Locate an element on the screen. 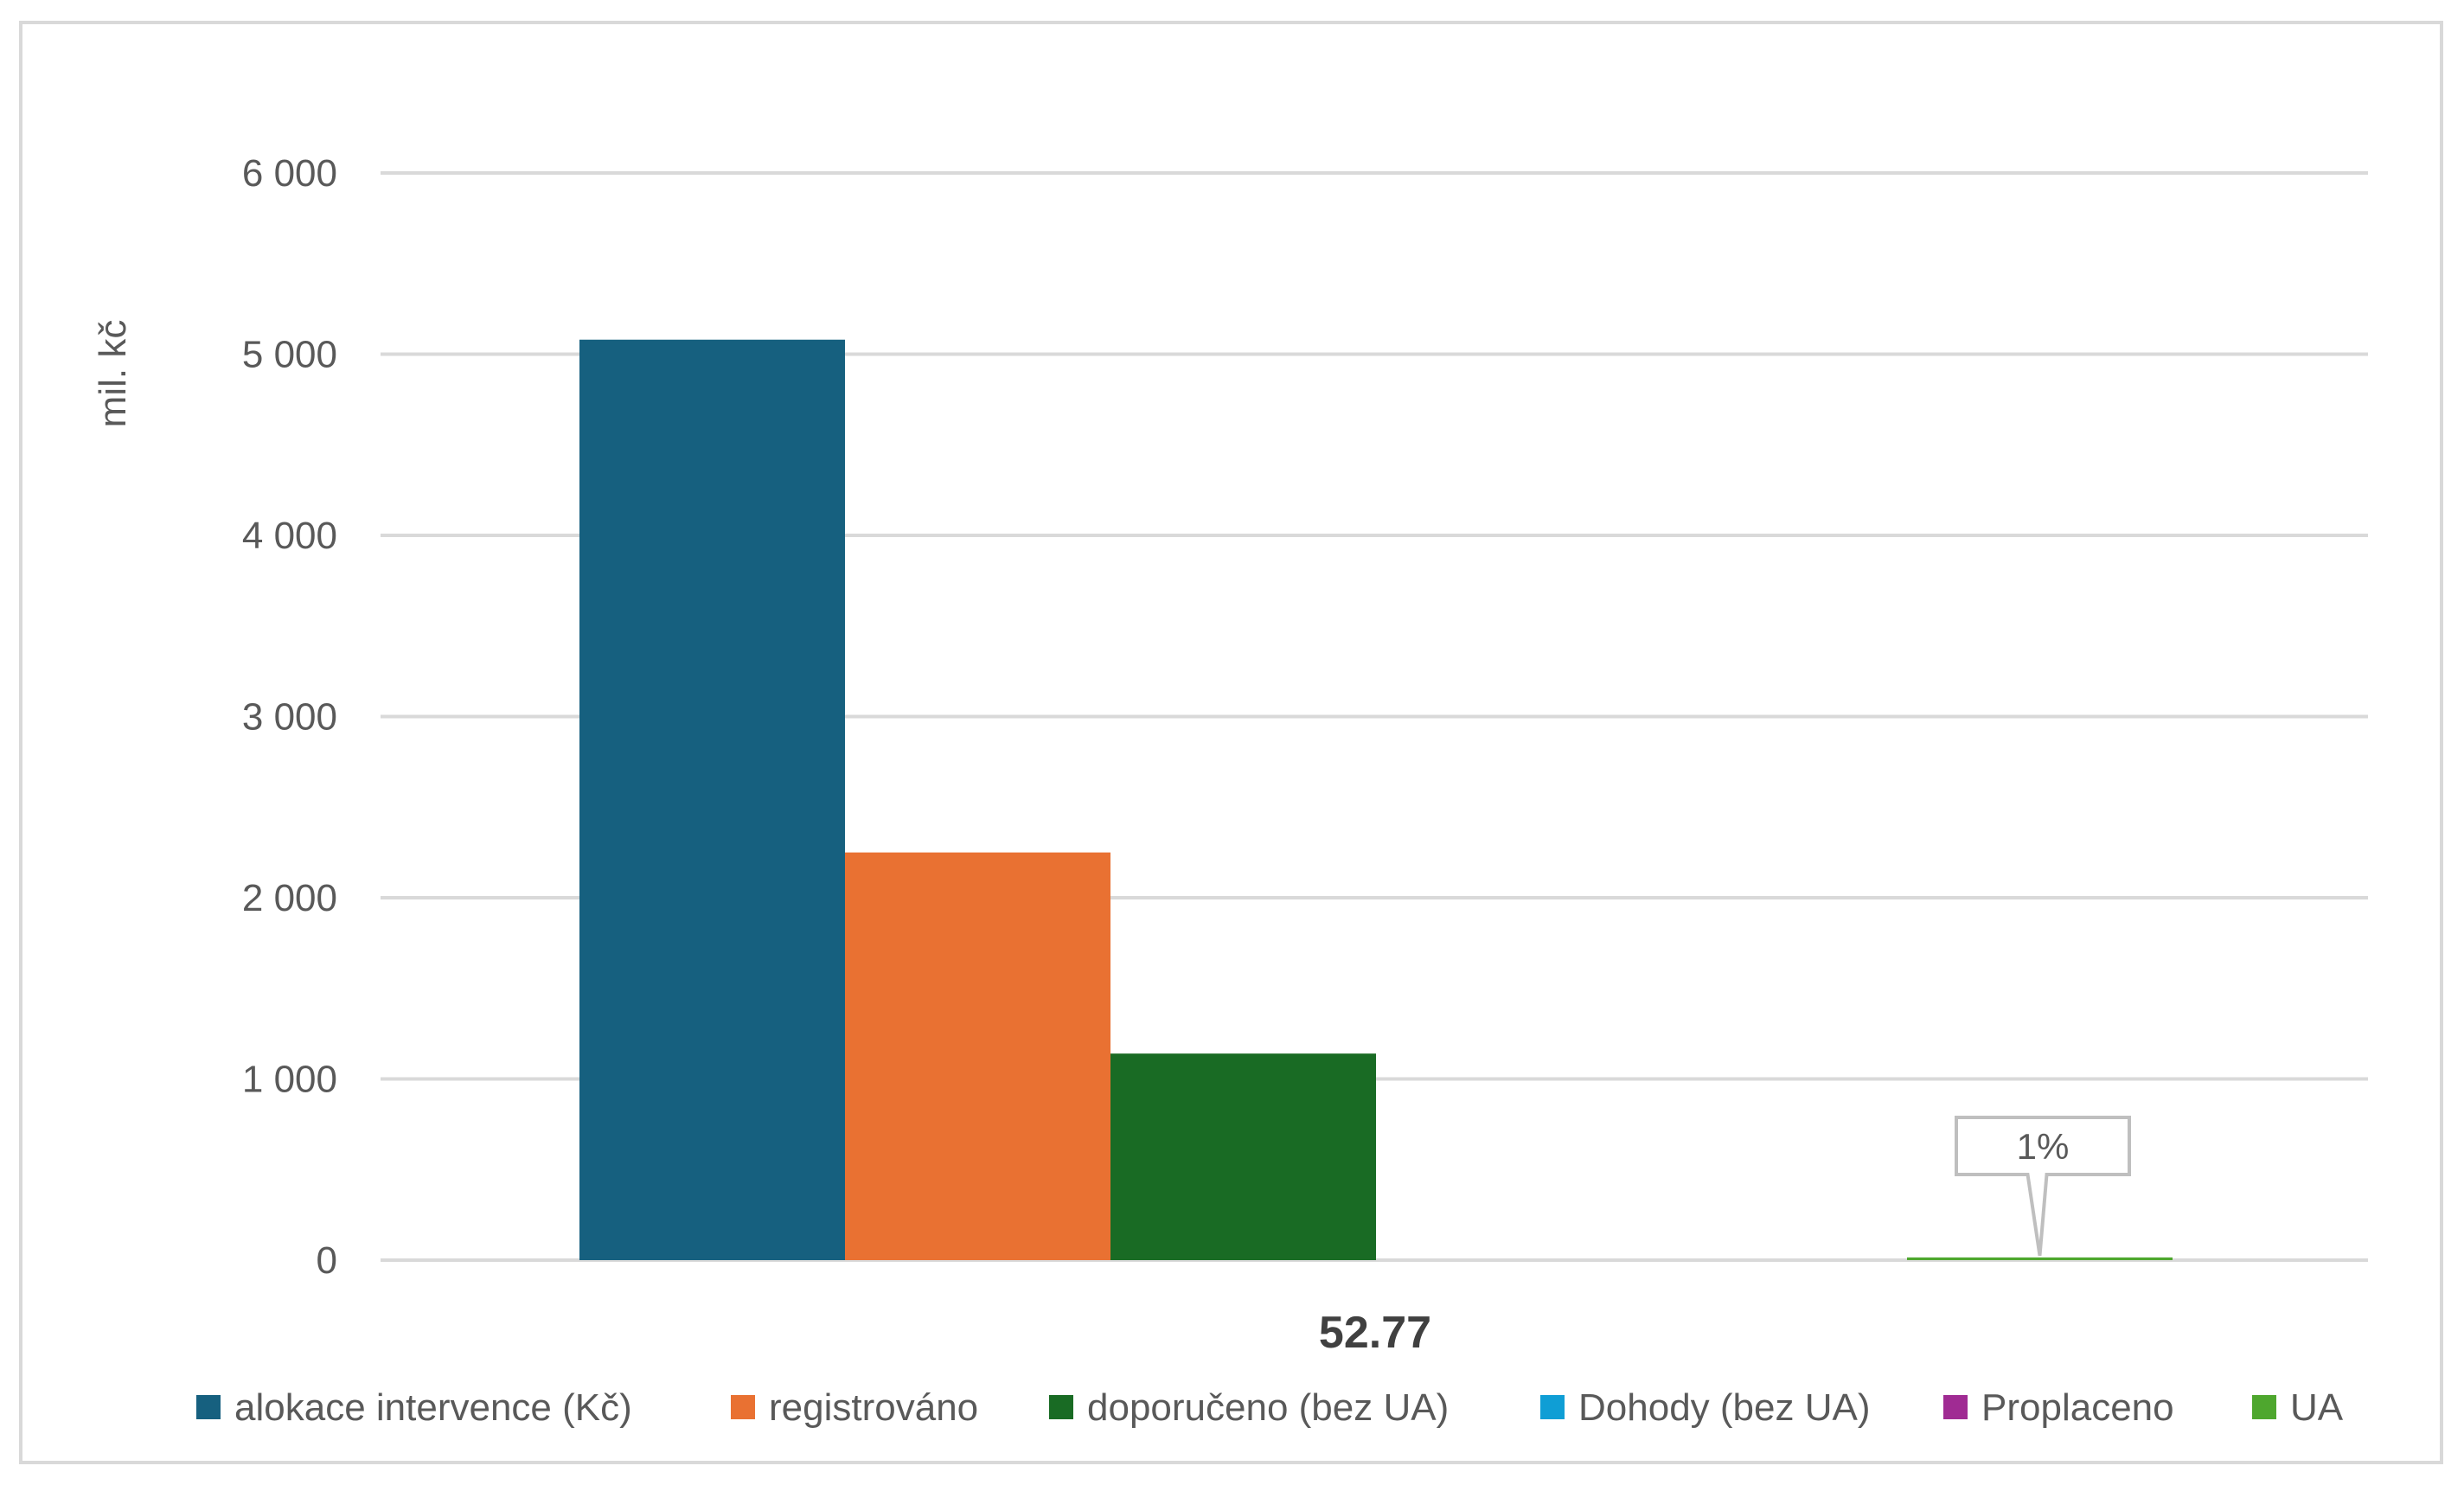 The image size is (2464, 1485). legend-label: registrováno is located at coordinates (873, 1407).